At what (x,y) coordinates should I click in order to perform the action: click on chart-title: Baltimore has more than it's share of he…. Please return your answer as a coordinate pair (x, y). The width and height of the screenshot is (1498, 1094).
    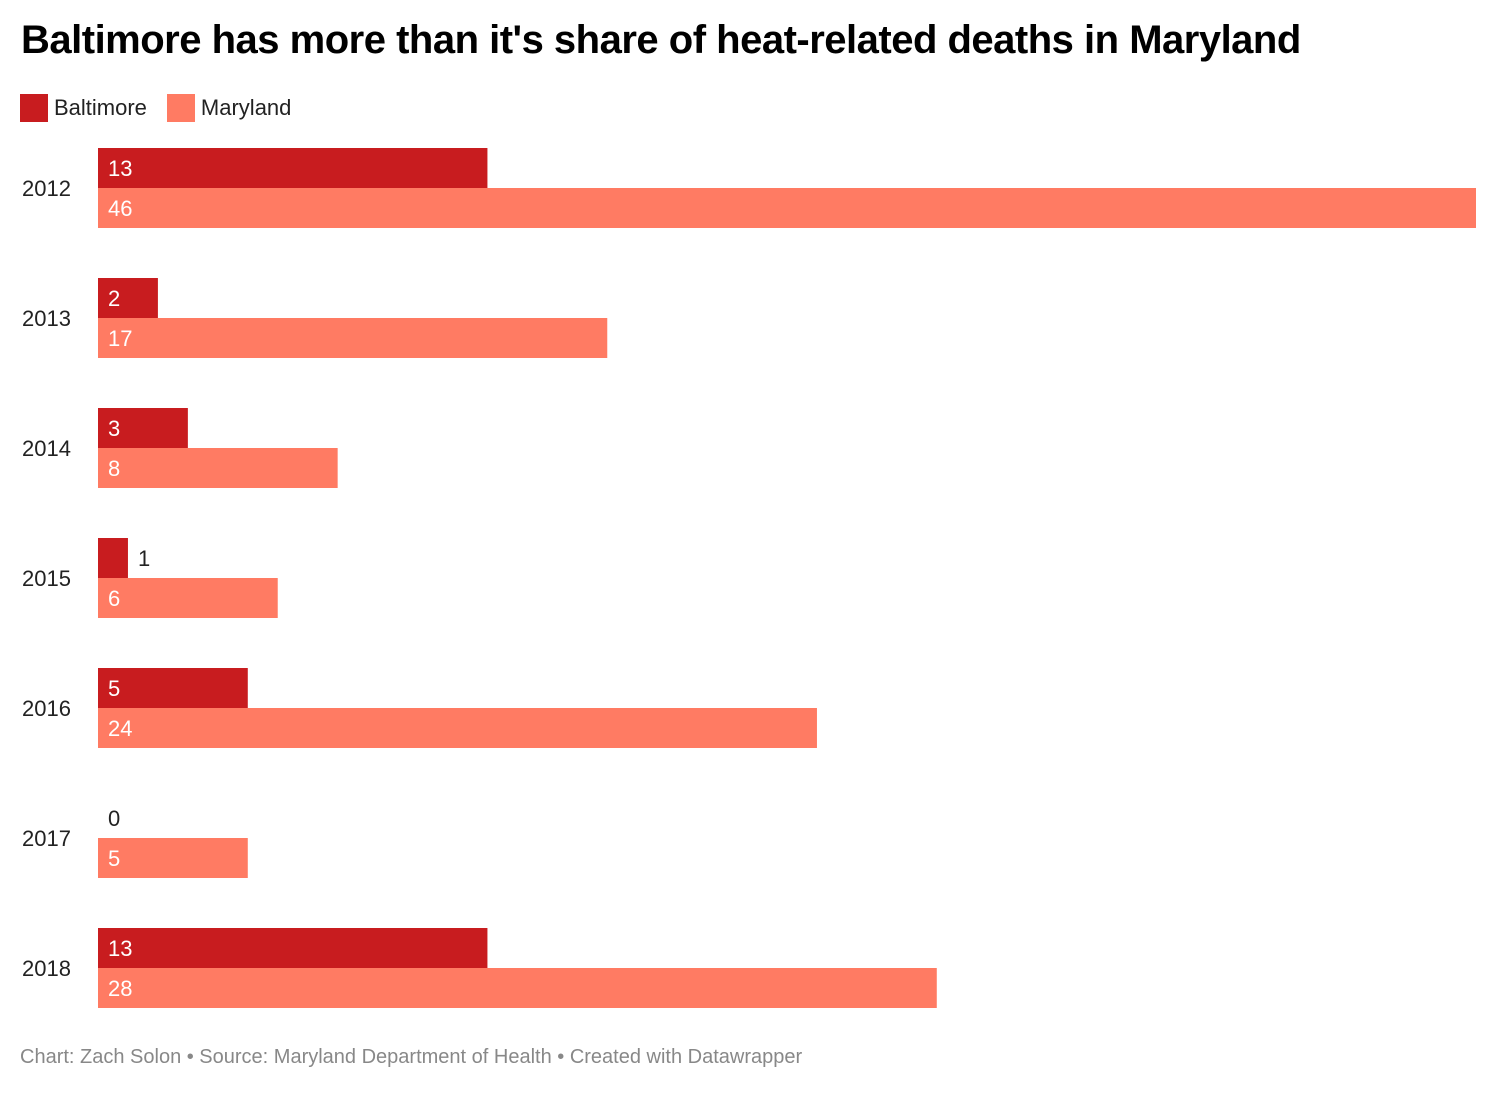
    Looking at the image, I should click on (661, 40).